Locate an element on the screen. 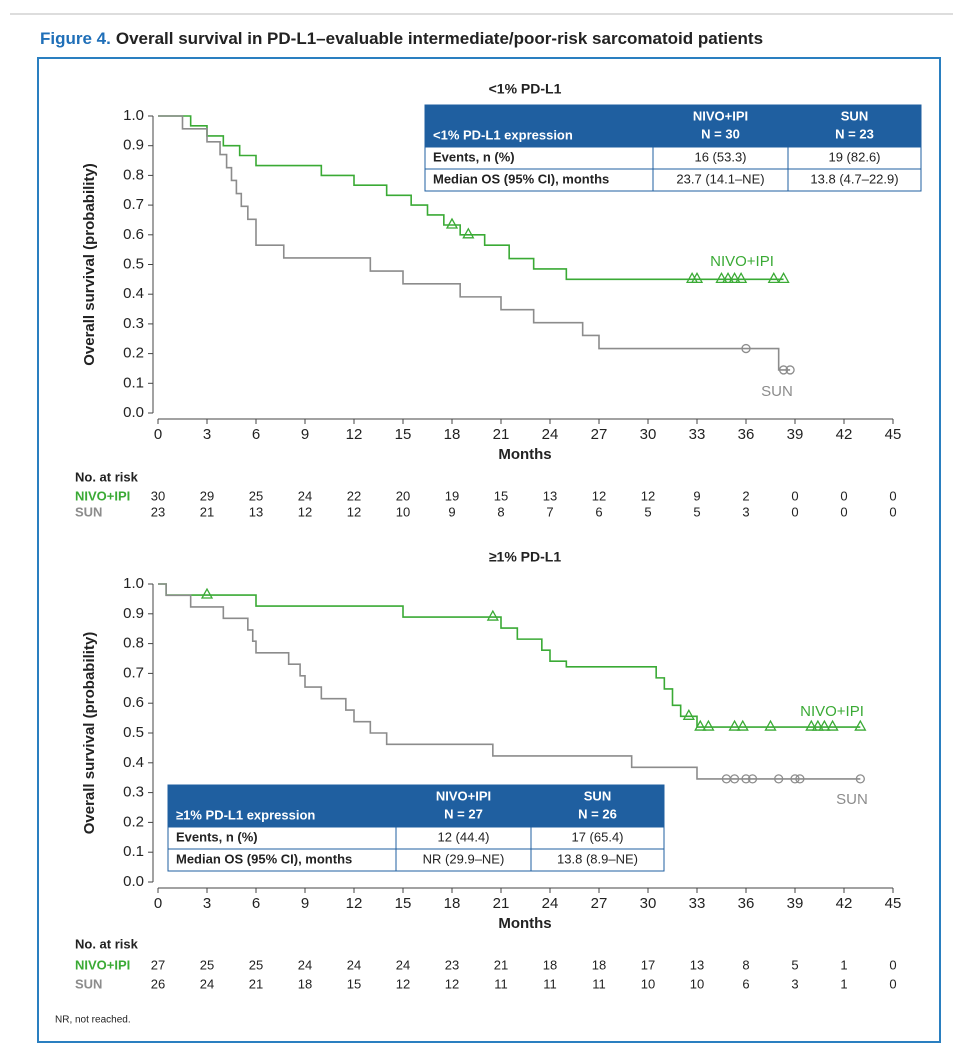  at-risk-count: 10 is located at coordinates (697, 983).